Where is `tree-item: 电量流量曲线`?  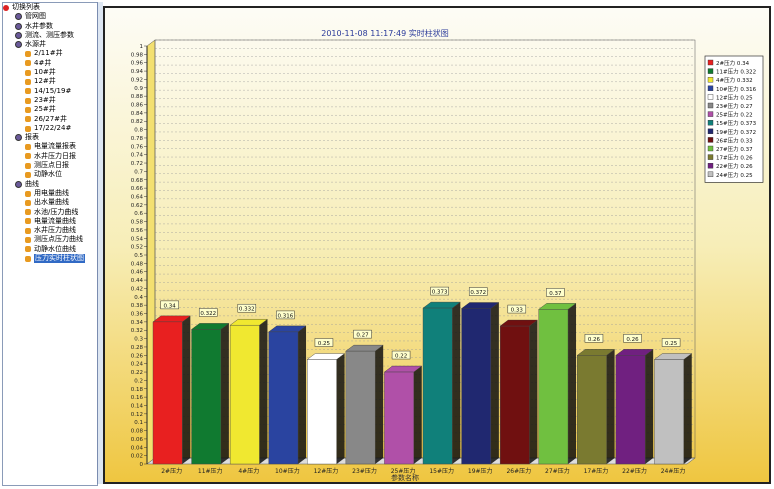 tree-item: 电量流量曲线 is located at coordinates (50, 221).